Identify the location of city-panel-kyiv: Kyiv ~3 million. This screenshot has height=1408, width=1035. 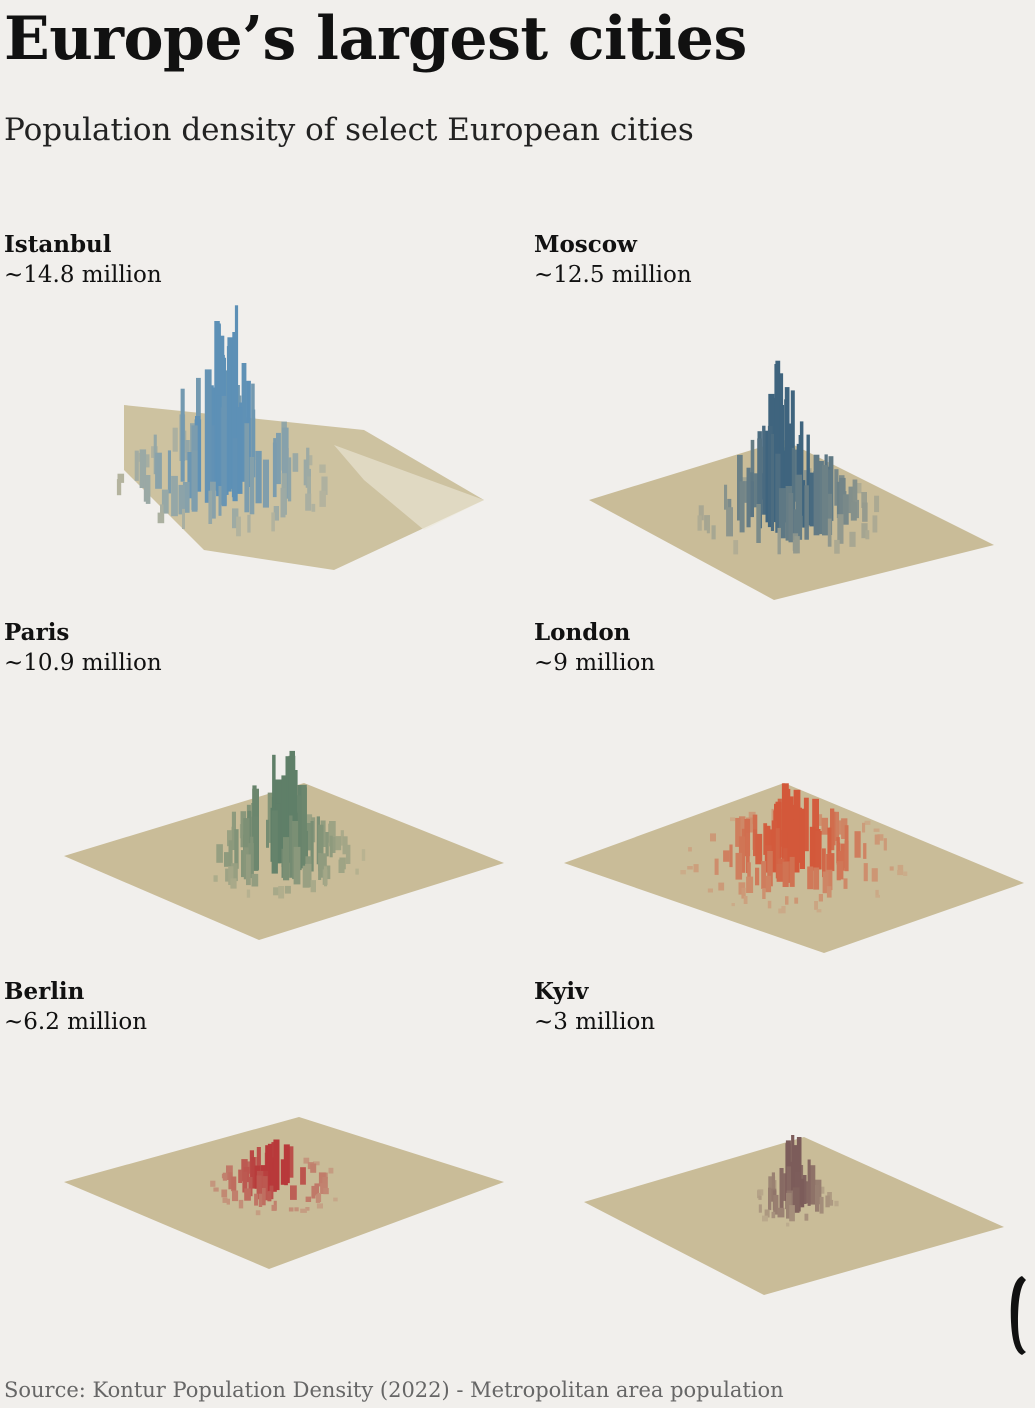
(784, 1137).